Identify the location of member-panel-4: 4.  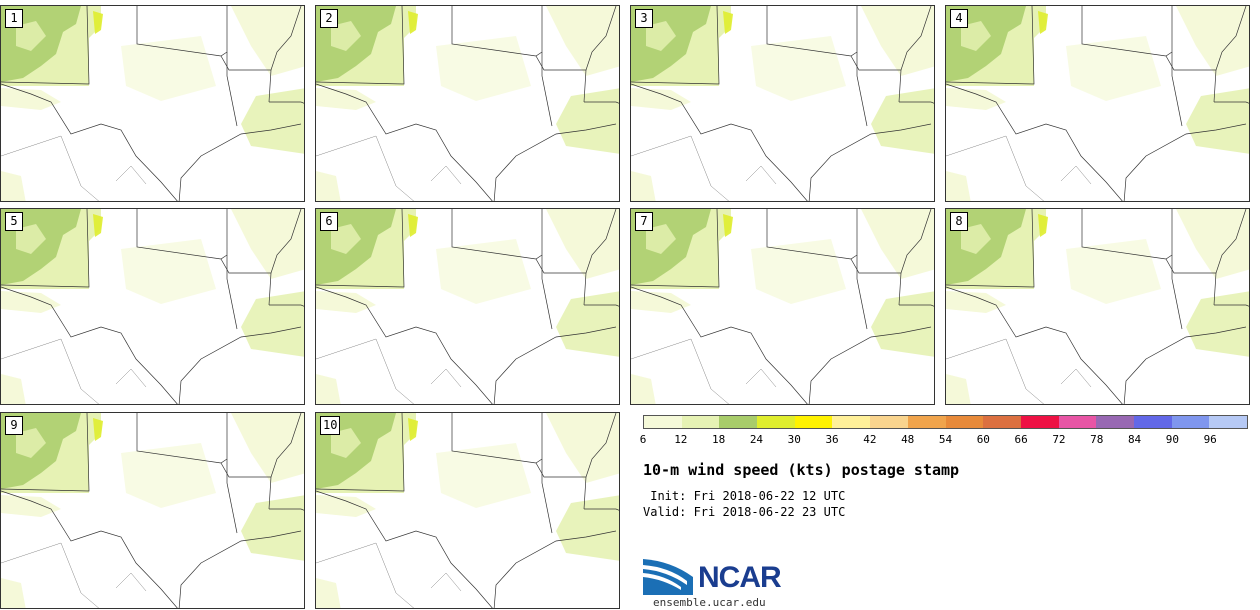
(1097, 103).